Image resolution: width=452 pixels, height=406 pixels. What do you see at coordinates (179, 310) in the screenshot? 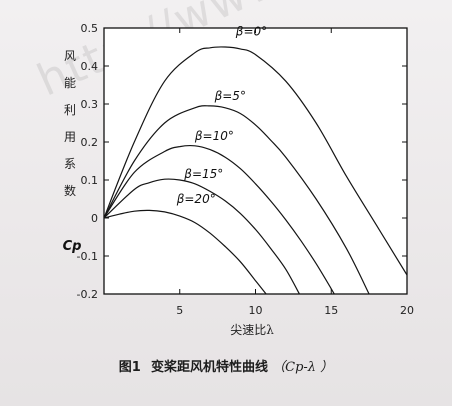
I see `x-tick-label: 5` at bounding box center [179, 310].